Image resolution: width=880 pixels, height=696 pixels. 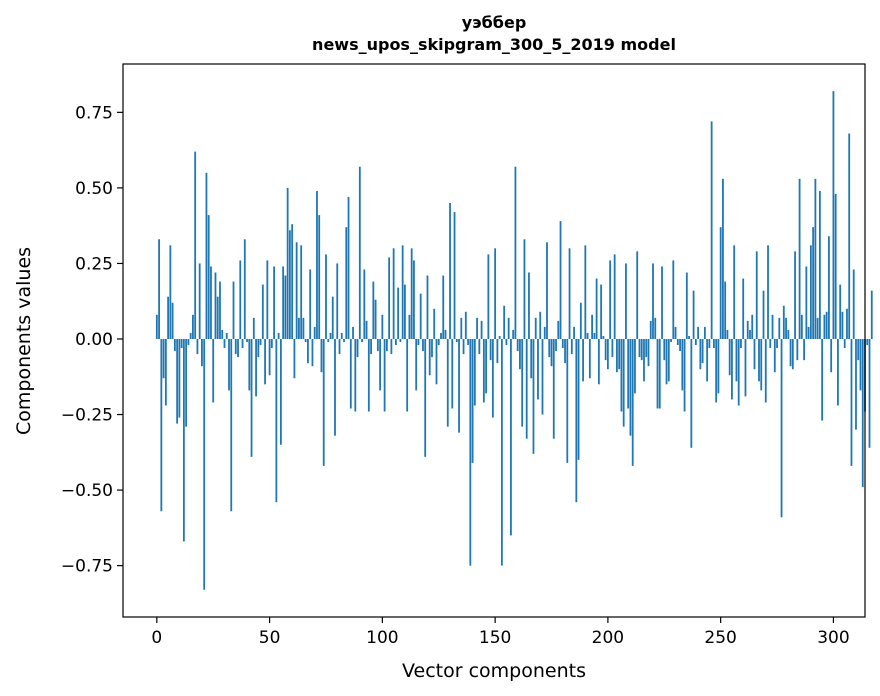 What do you see at coordinates (494, 44) in the screenshot?
I see `chart-title-line2: news_upos_skipgram_300_5_2019 model` at bounding box center [494, 44].